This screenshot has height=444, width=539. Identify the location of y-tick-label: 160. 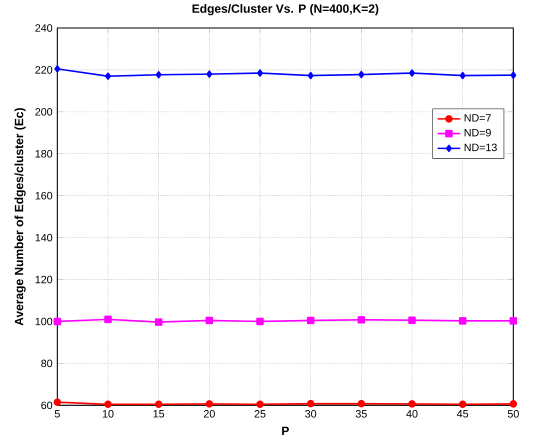
(44, 196).